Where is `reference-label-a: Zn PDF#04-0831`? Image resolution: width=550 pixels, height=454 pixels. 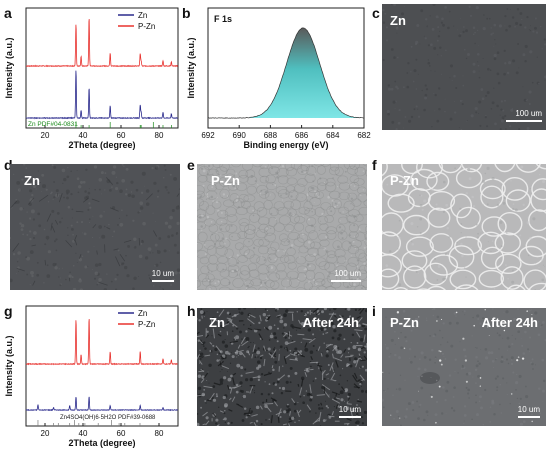 reference-label-a: Zn PDF#04-0831 is located at coordinates (53, 124).